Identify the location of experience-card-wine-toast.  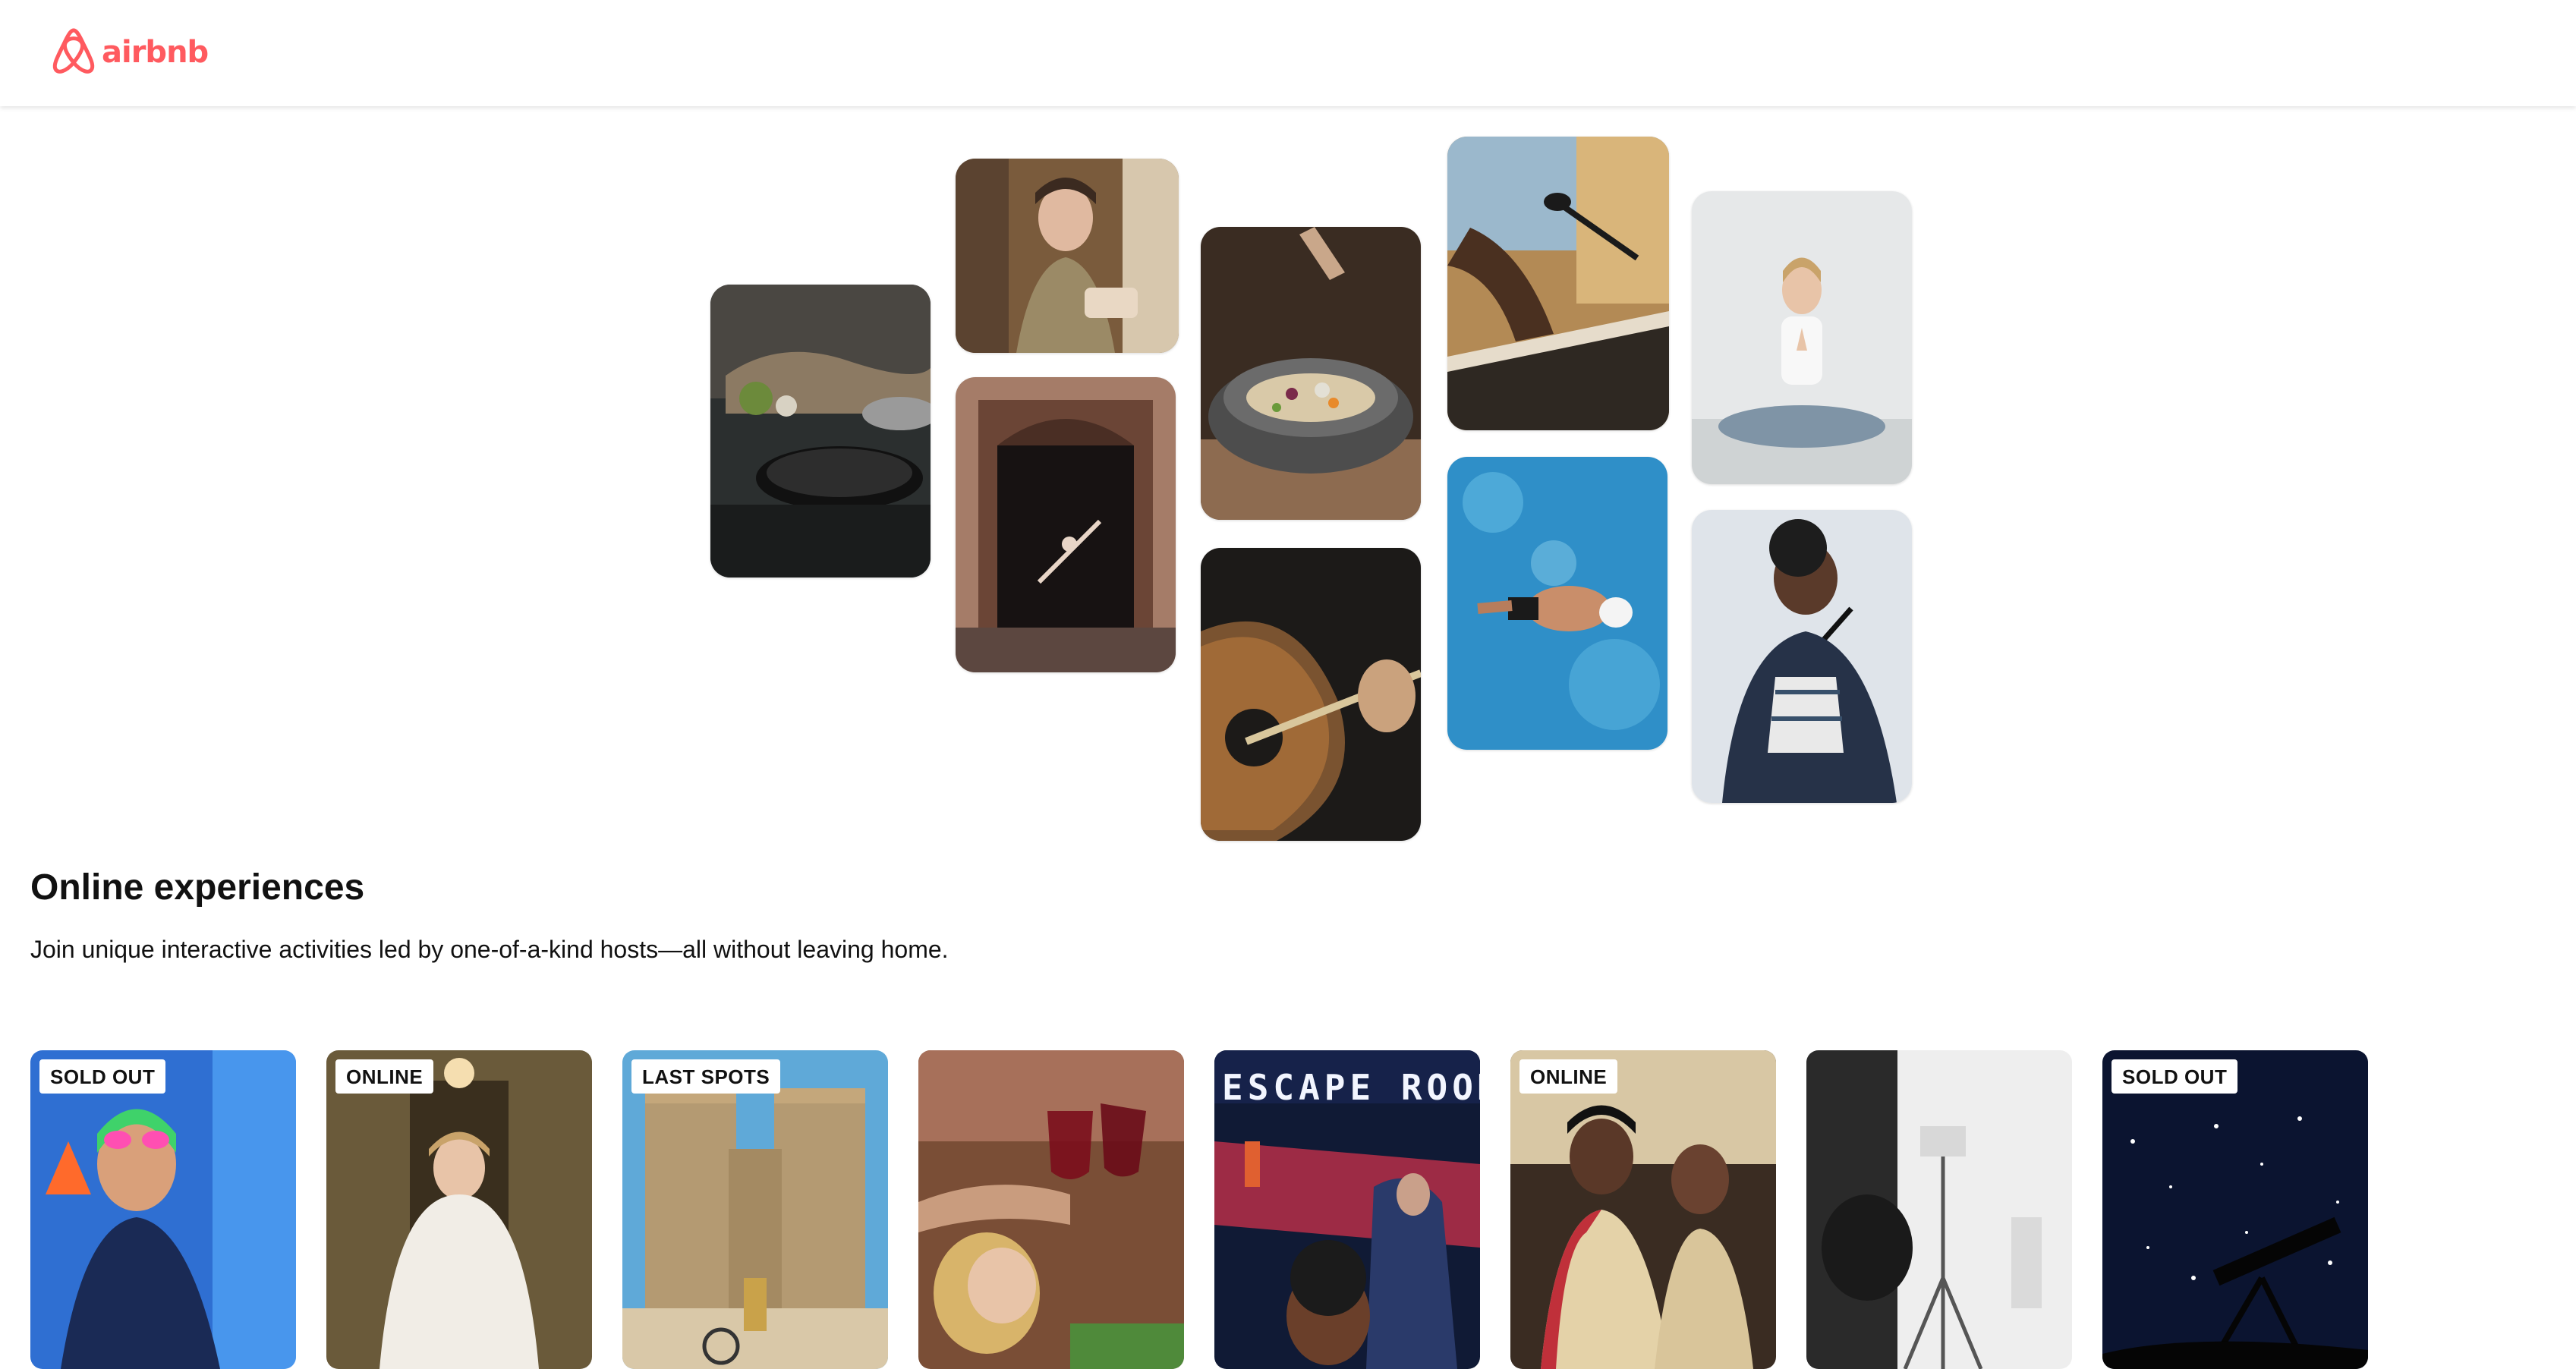
(1051, 1210).